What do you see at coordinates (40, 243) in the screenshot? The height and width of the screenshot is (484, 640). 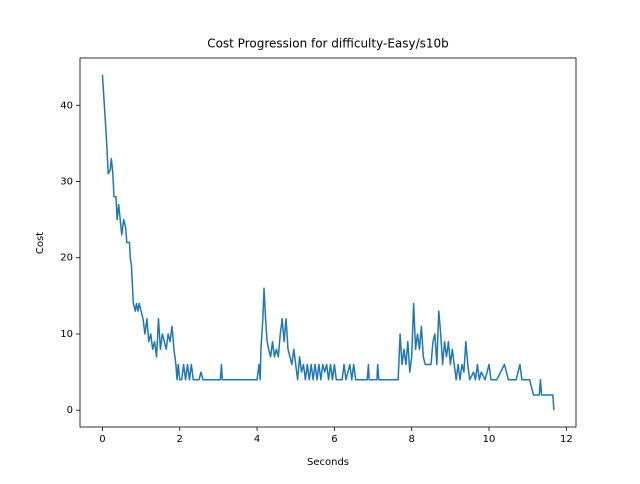 I see `y-axis-label: Cost` at bounding box center [40, 243].